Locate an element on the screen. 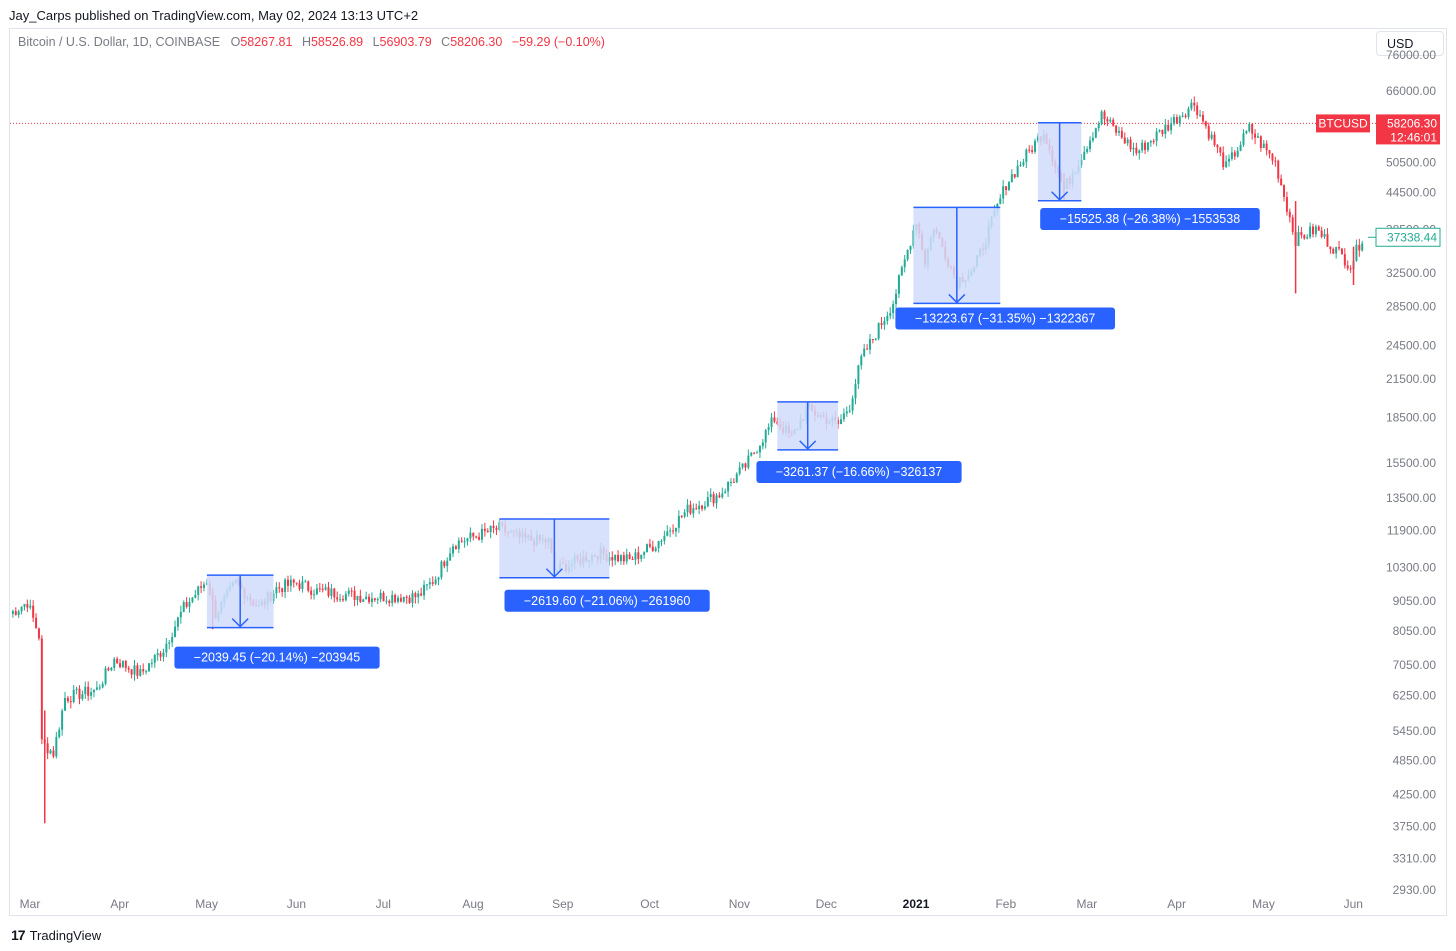  y-tick-label: 44500.00 is located at coordinates (1411, 192).